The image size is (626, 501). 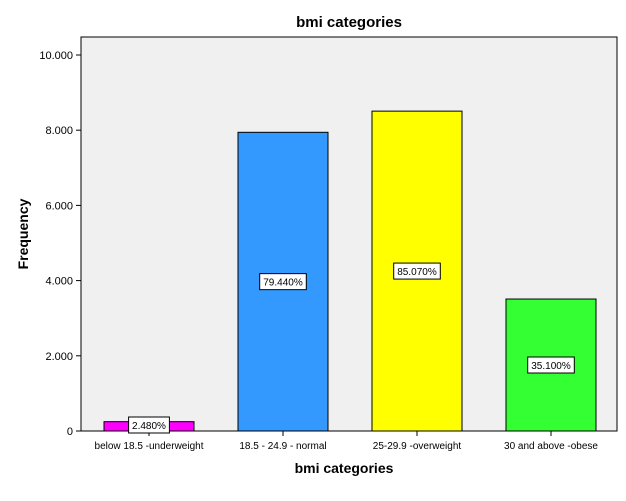 I want to click on data-label: 79.440%, so click(x=283, y=283).